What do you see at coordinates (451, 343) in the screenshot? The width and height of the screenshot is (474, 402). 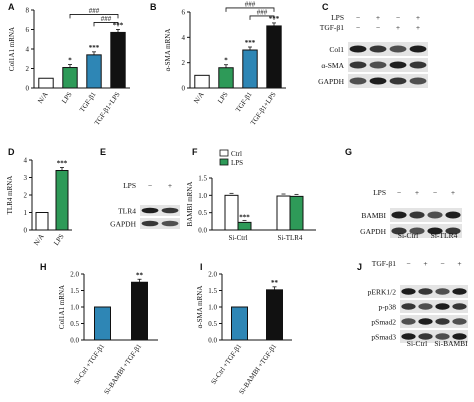 I see `group-label: Si-BAMBI` at bounding box center [451, 343].